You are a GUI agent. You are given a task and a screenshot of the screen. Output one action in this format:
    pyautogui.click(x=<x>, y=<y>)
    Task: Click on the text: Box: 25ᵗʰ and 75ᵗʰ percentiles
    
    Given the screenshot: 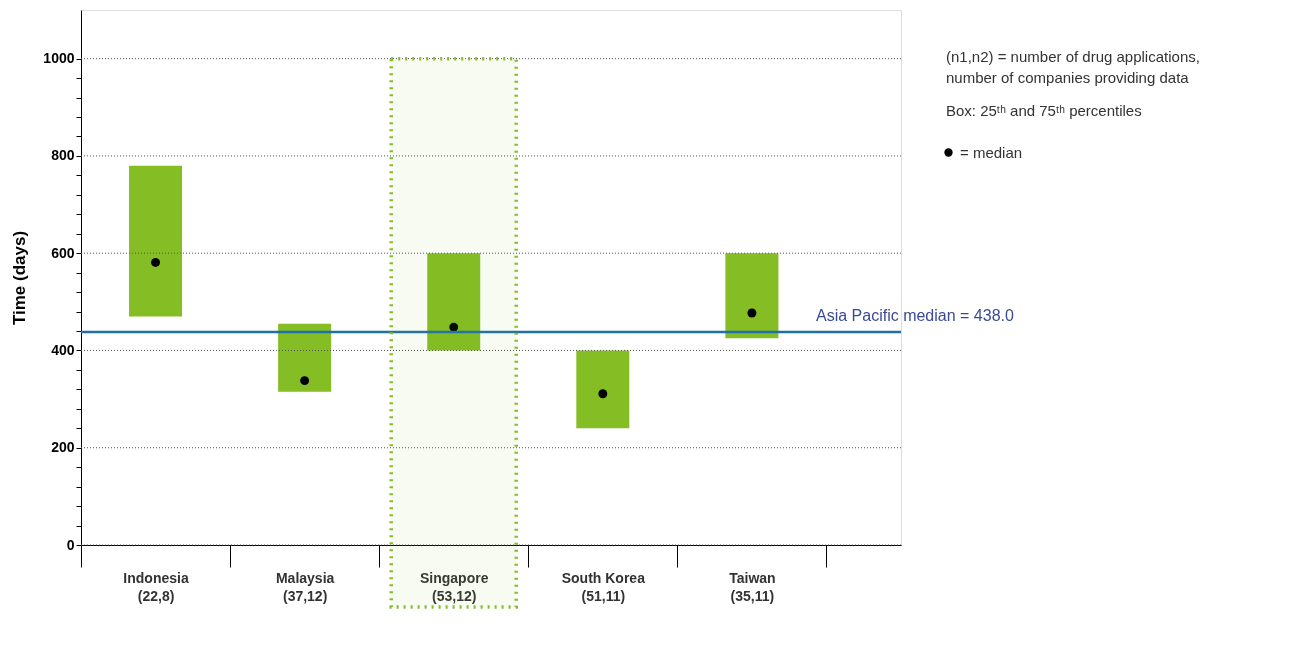 What is the action you would take?
    pyautogui.click(x=1044, y=110)
    